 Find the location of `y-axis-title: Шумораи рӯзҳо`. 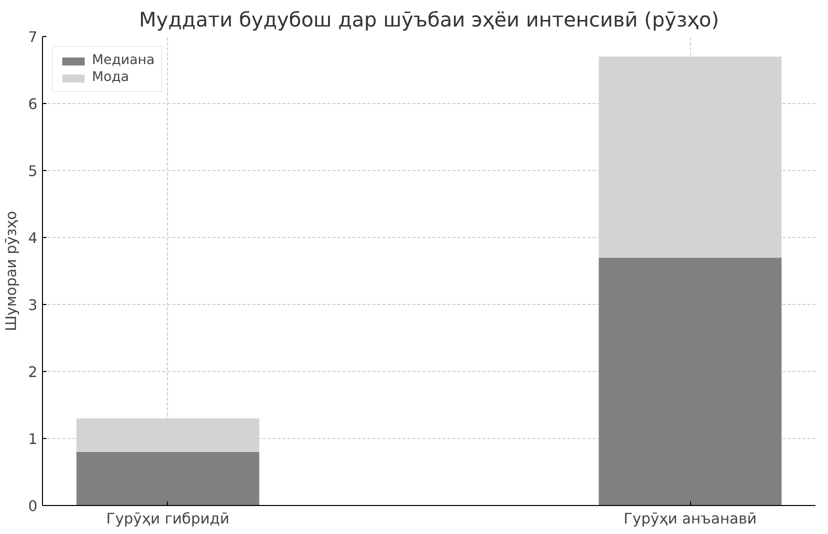

y-axis-title: Шумораи рӯзҳо is located at coordinates (11, 271).